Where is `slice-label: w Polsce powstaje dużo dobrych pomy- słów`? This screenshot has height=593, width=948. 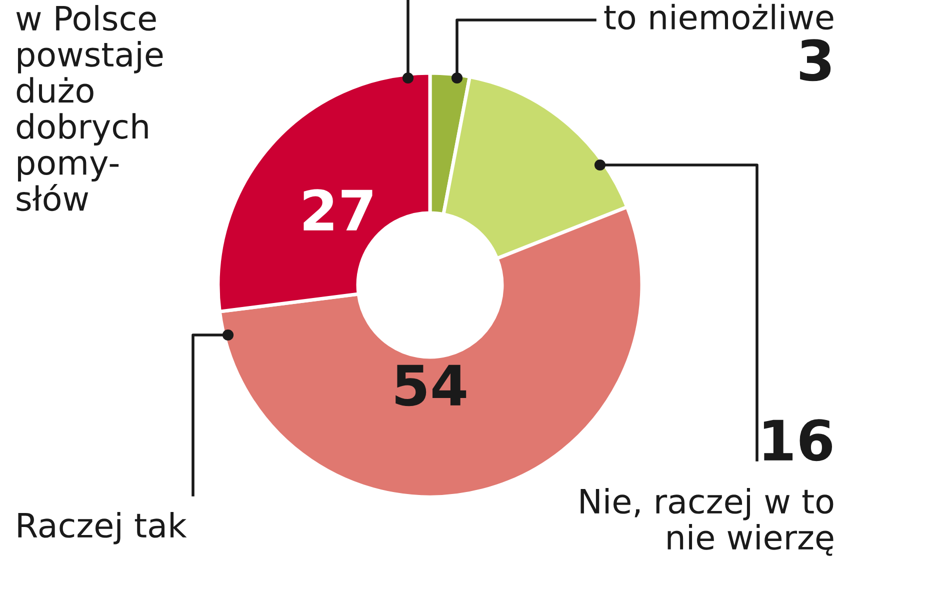
slice-label: w Polsce powstaje dużo dobrych pomy- słów is located at coordinates (89, 108).